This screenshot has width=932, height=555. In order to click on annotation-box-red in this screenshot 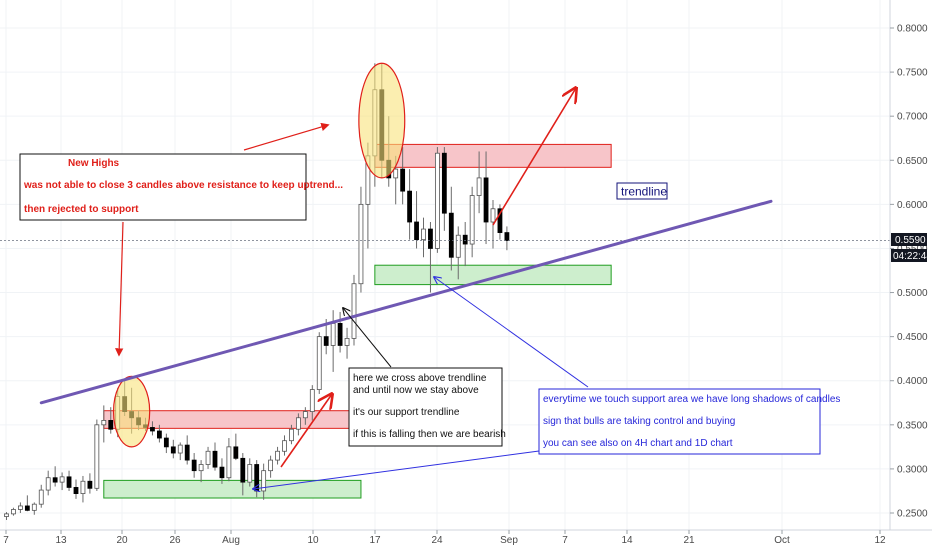, I will do `click(163, 187)`.